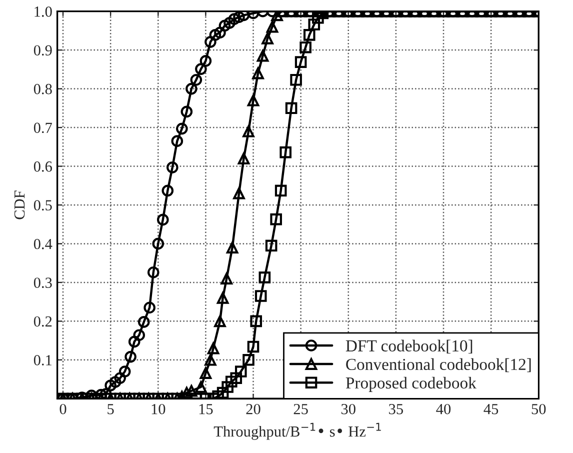  Describe the element at coordinates (396, 409) in the screenshot. I see `x-tick-label: 35` at that location.